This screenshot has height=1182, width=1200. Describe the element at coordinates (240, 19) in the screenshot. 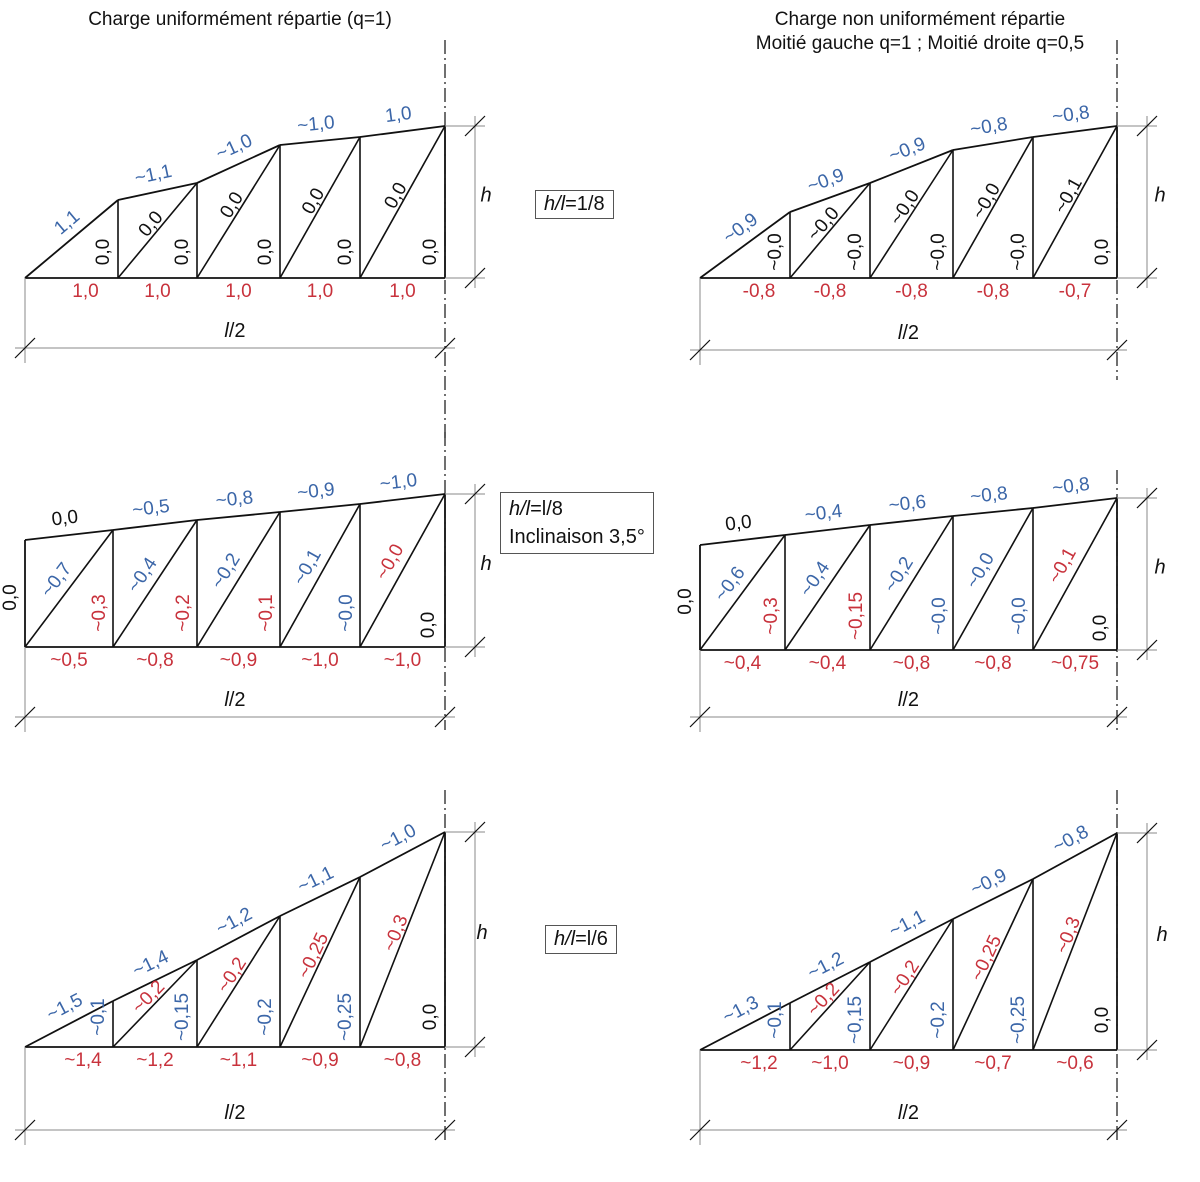

I see `header-left: Charge uniformément répartie (q=1)` at that location.